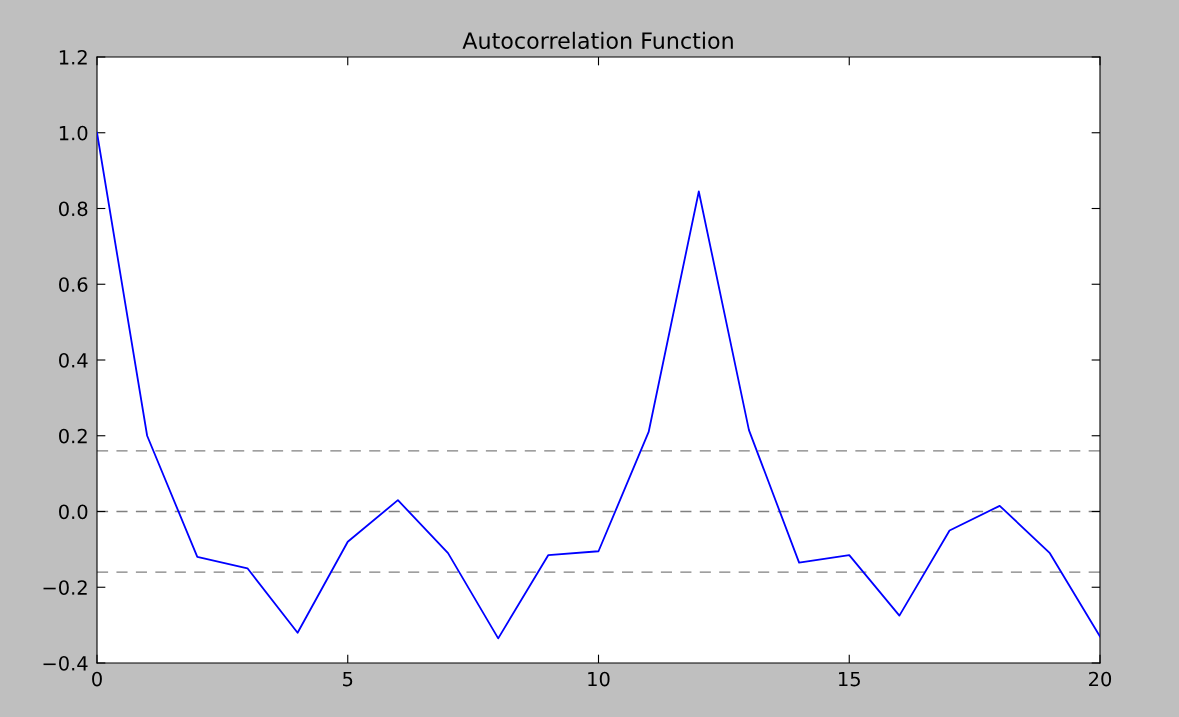 The height and width of the screenshot is (717, 1179). I want to click on x-tick-label: 5, so click(348, 679).